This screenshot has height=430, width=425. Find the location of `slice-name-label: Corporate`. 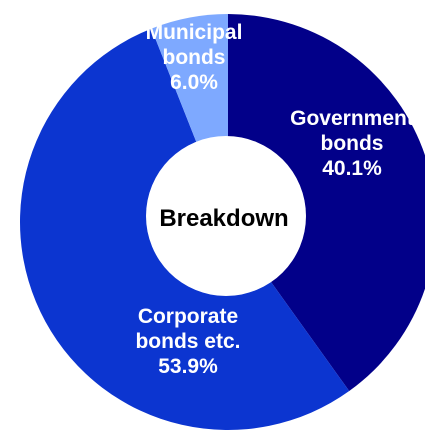

slice-name-label: Corporate is located at coordinates (188, 316).